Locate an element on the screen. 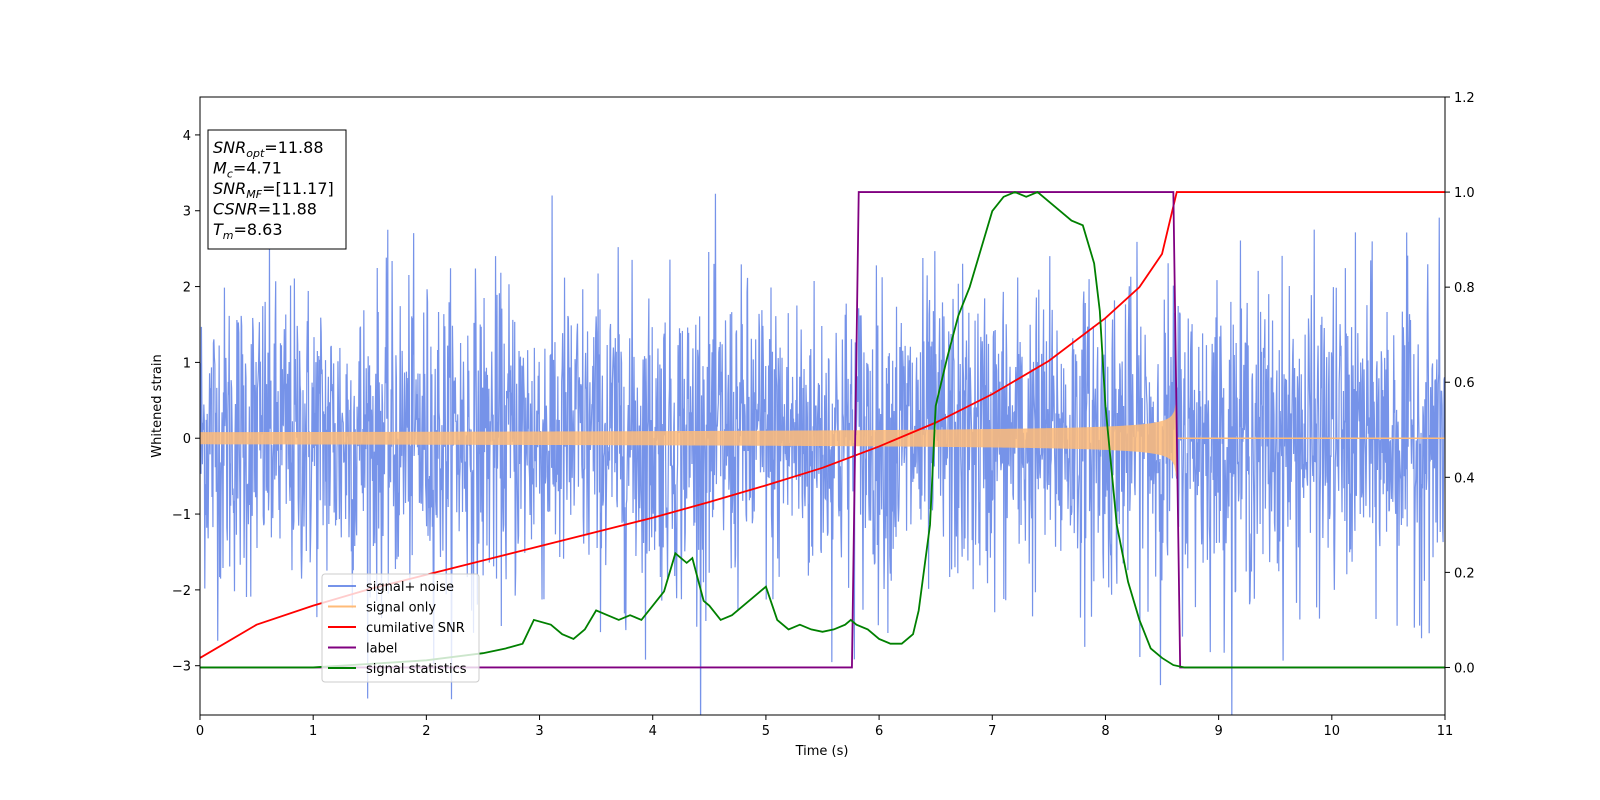 This screenshot has height=800, width=1600. y-right-tick-label: 1.2 is located at coordinates (1464, 98).